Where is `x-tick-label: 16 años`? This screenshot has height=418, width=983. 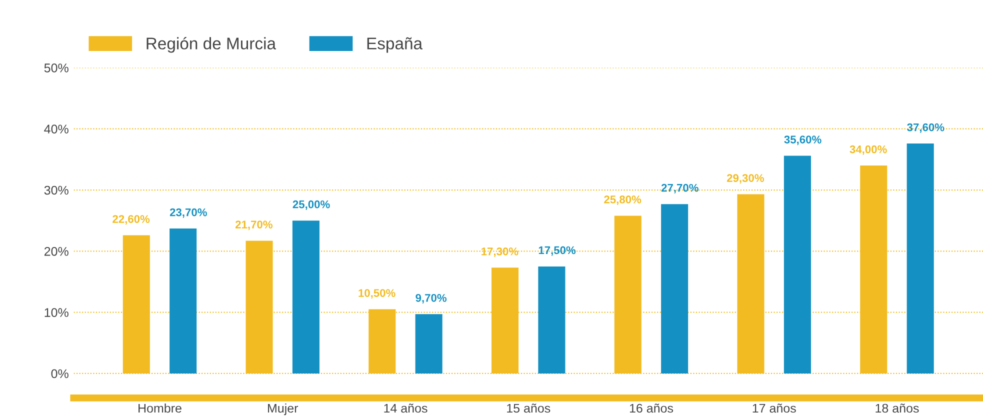
x-tick-label: 16 años is located at coordinates (652, 408).